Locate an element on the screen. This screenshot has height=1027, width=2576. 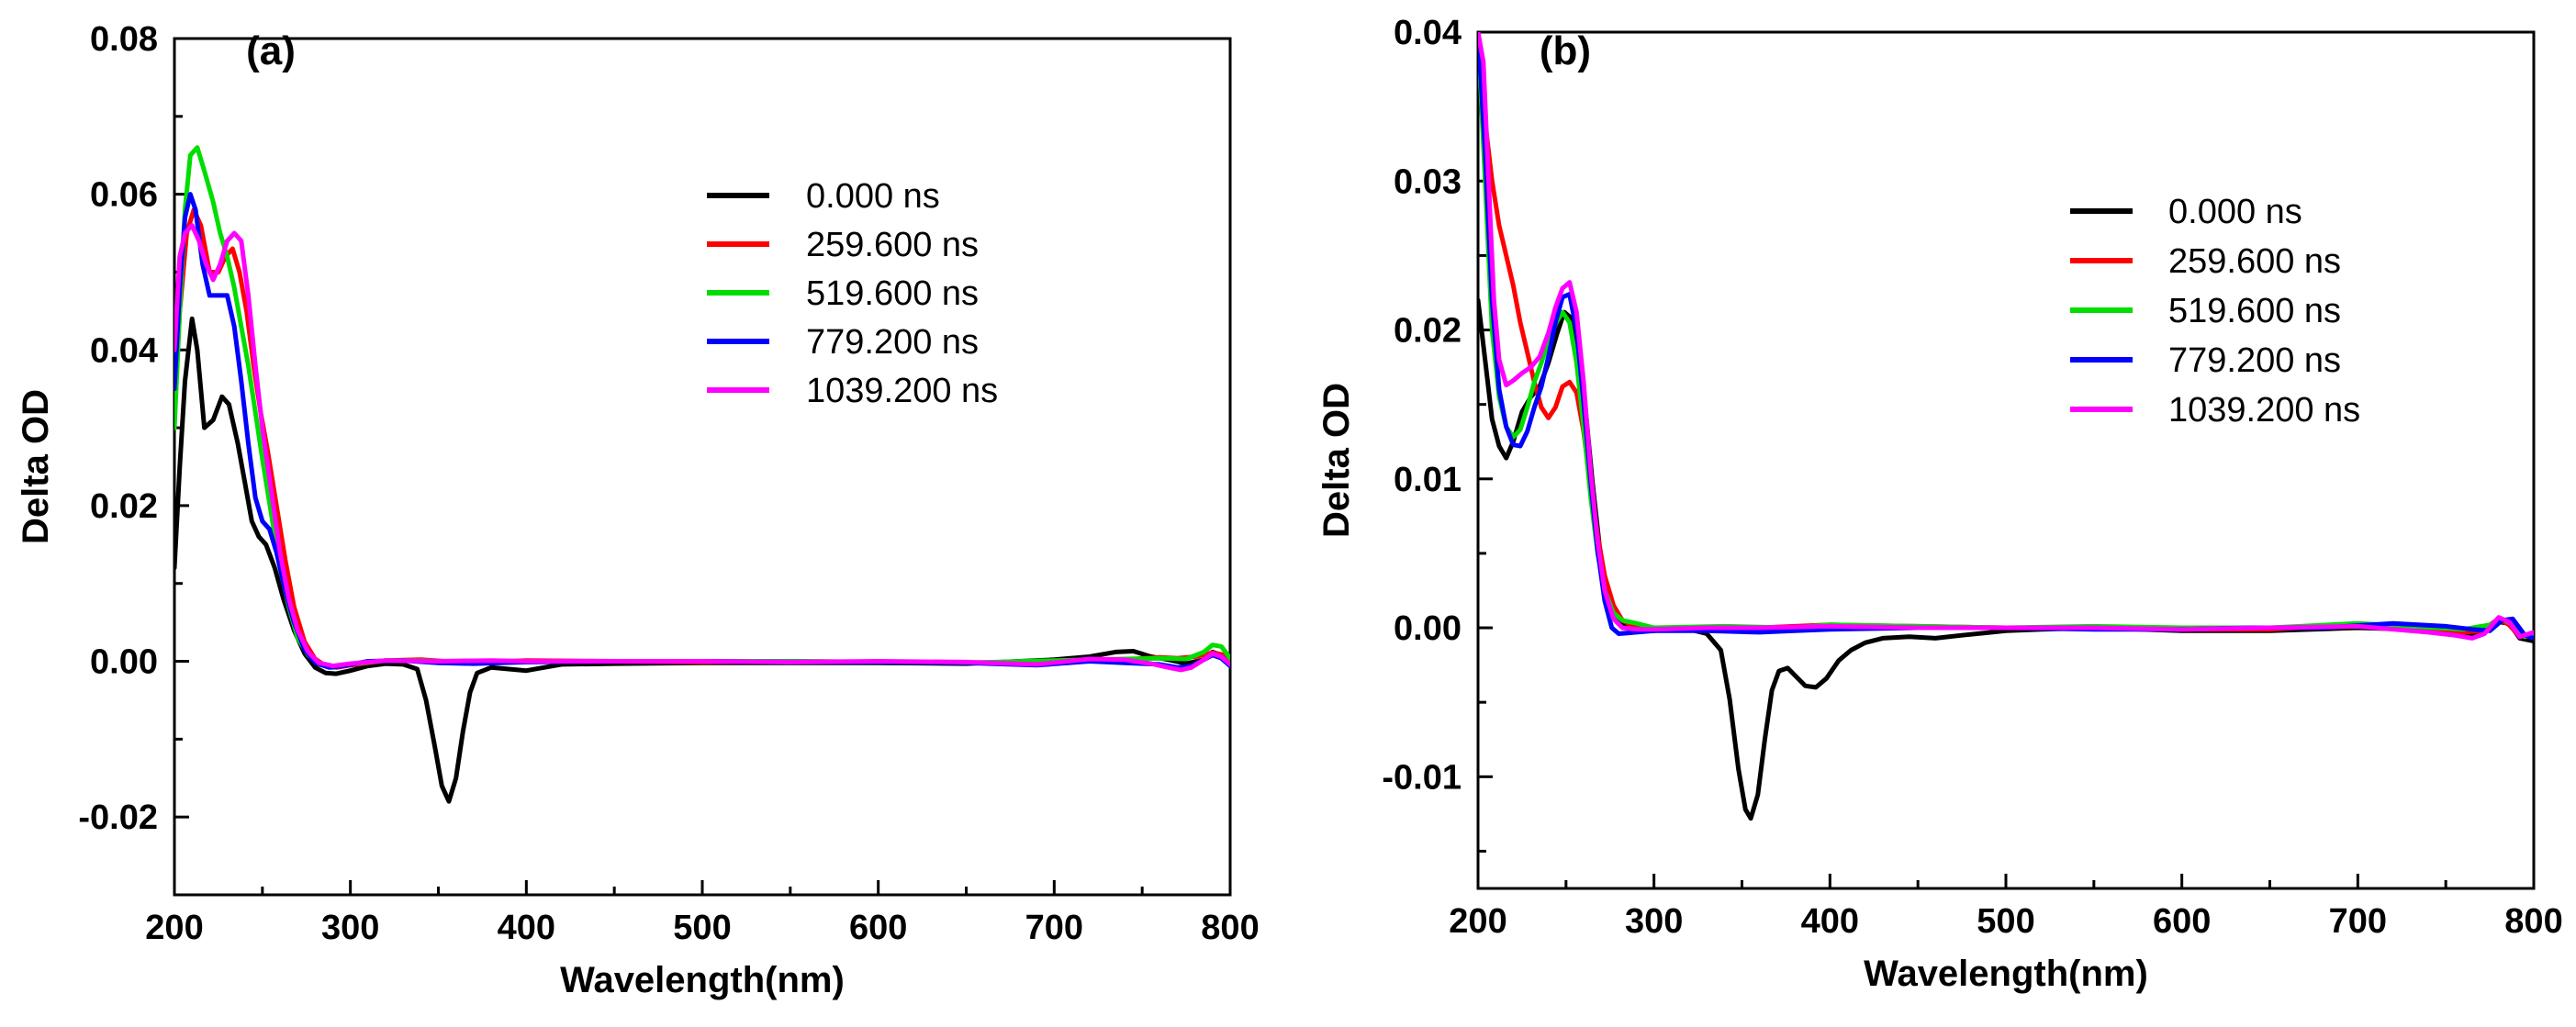
y-tick-label: 0.01 is located at coordinates (1428, 480).